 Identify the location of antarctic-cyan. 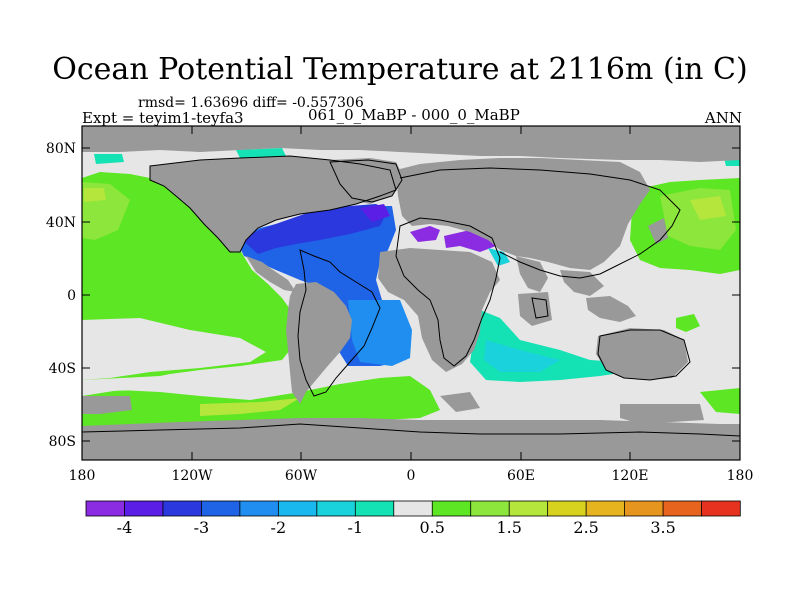
(417, 157).